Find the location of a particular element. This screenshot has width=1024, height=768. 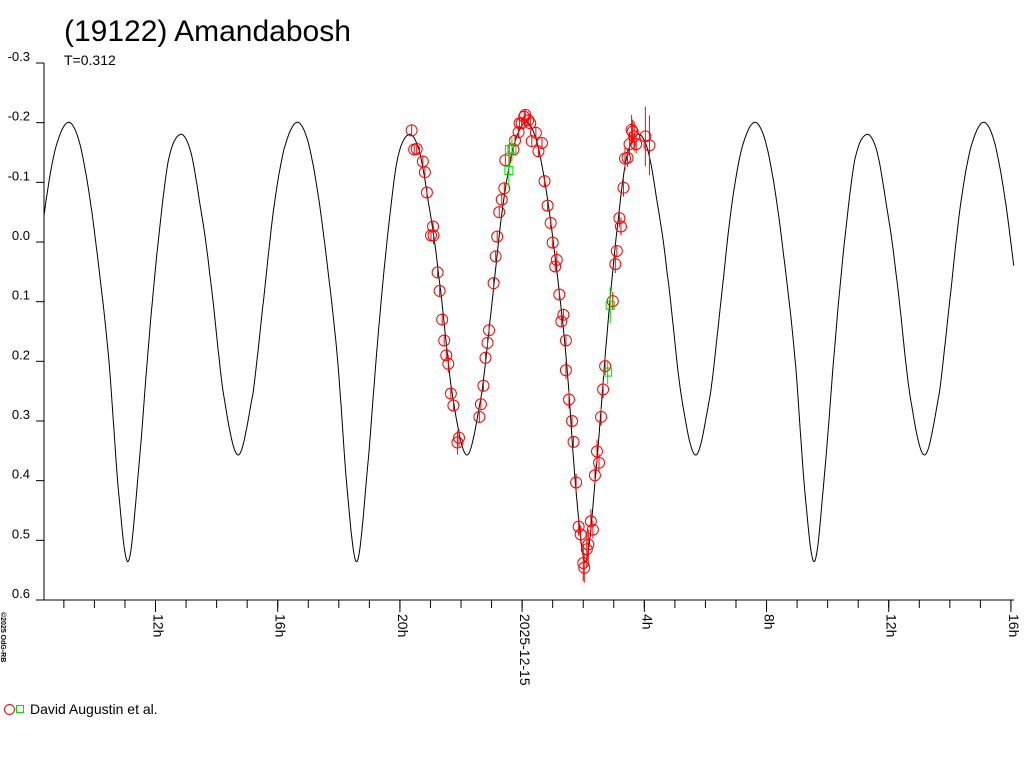

y-tick-label: 0.5 is located at coordinates (21, 533).